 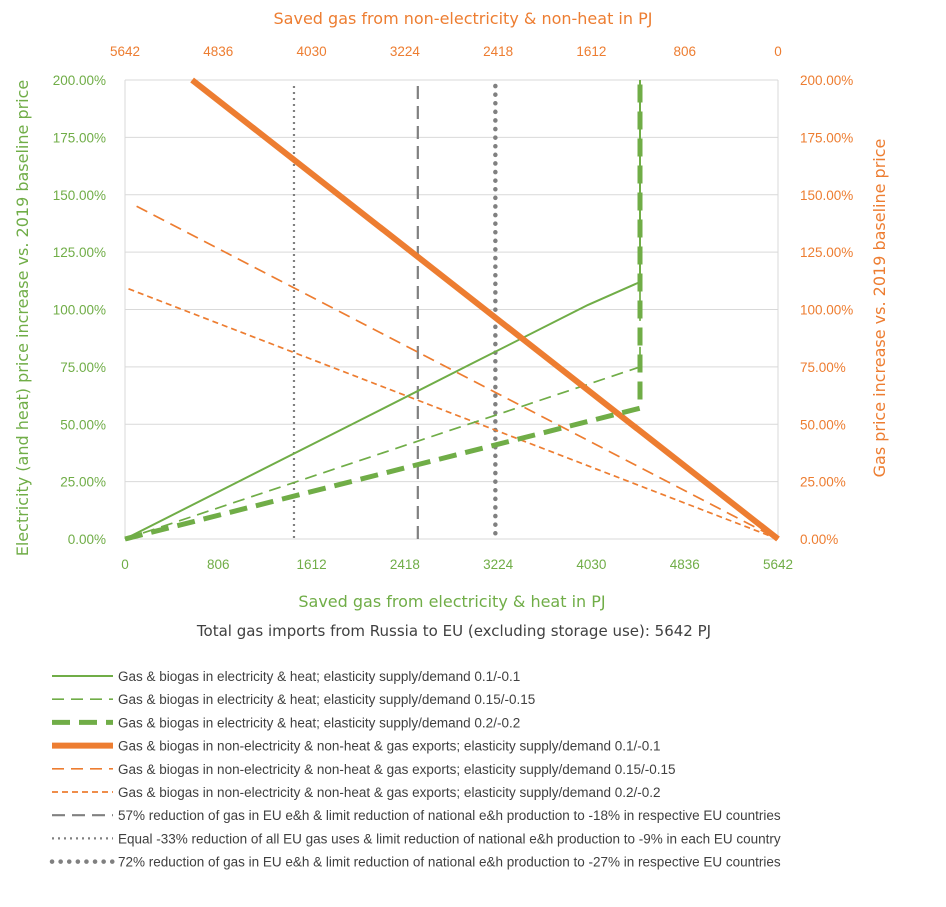 What do you see at coordinates (218, 51) in the screenshot?
I see `top-tick-label: 4836` at bounding box center [218, 51].